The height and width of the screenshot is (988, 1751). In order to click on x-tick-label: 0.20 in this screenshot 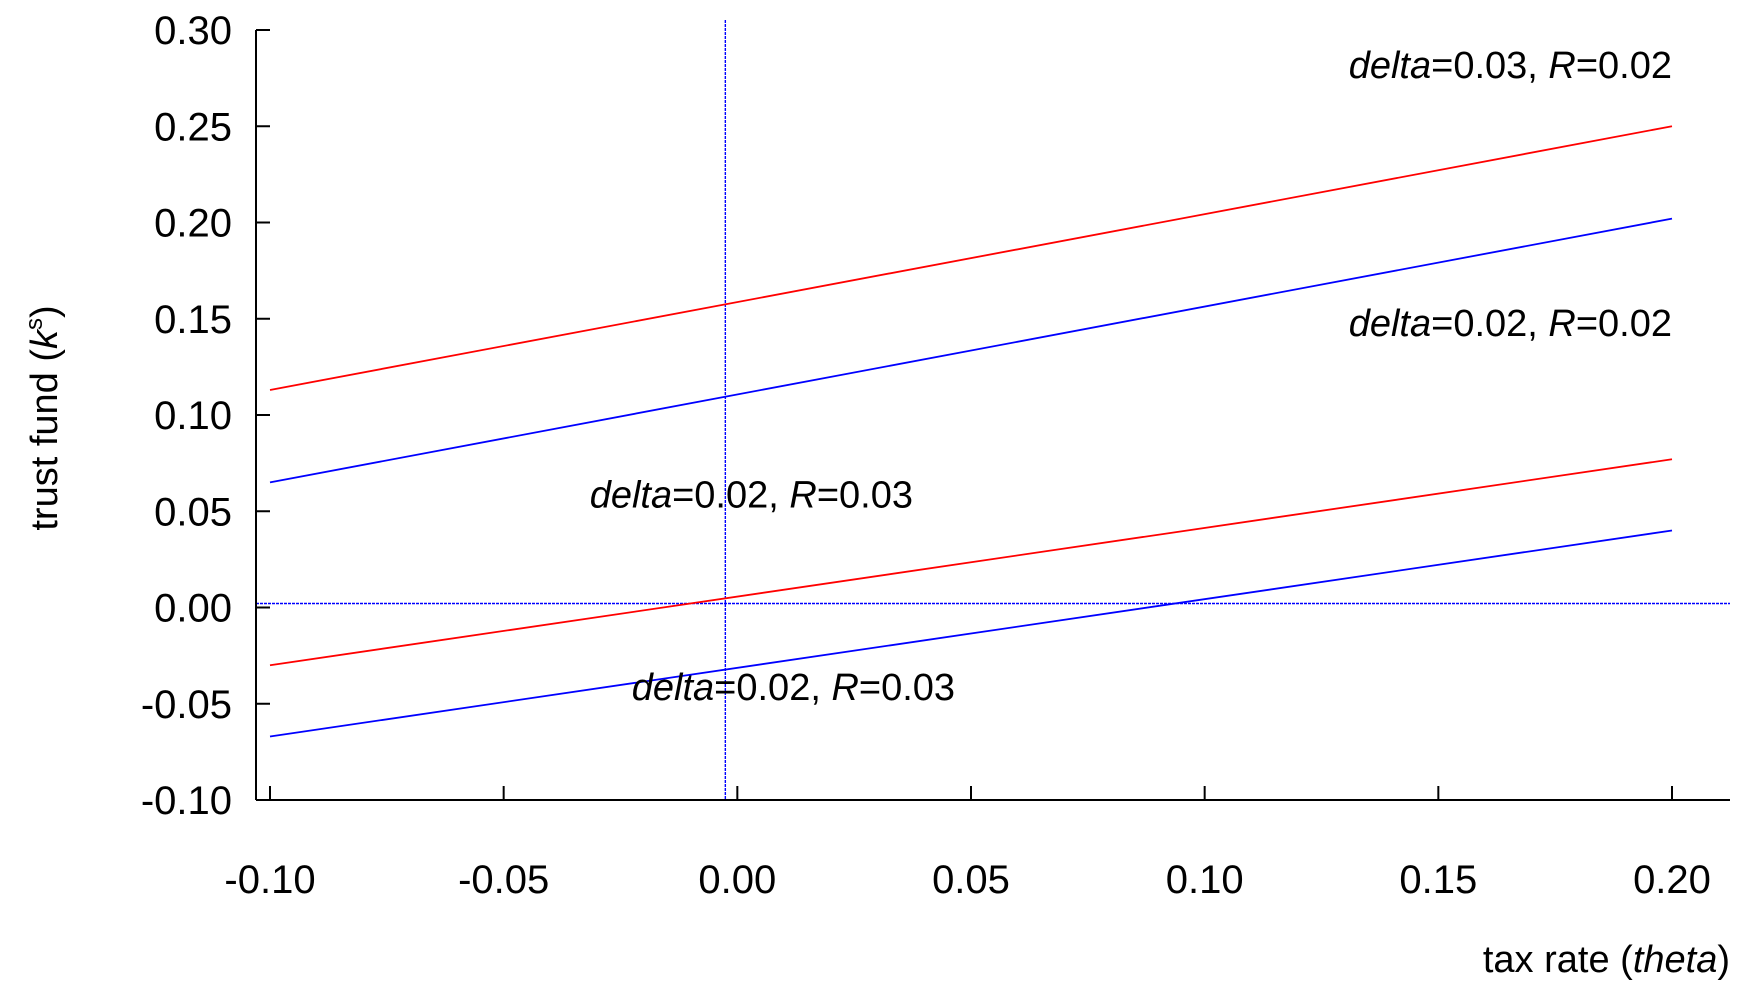, I will do `click(1672, 880)`.